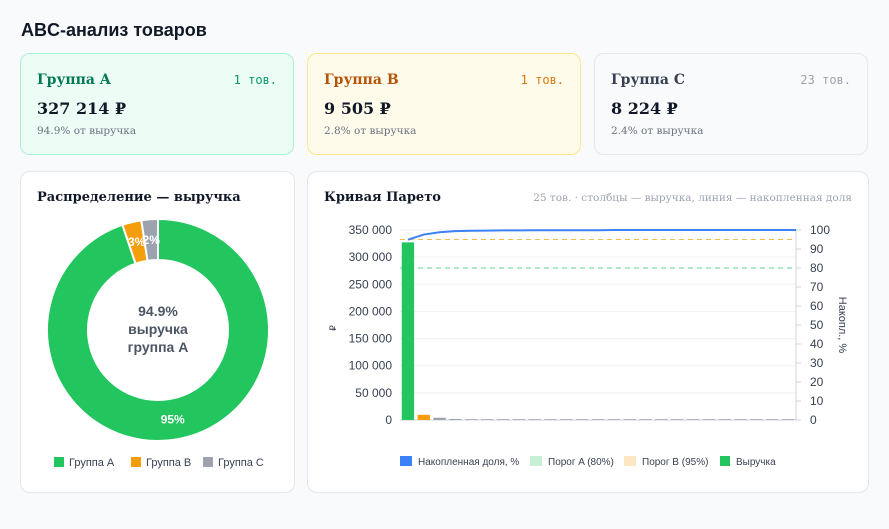 This screenshot has height=529, width=889. I want to click on y-tick-label-7: 350 000, so click(371, 230).